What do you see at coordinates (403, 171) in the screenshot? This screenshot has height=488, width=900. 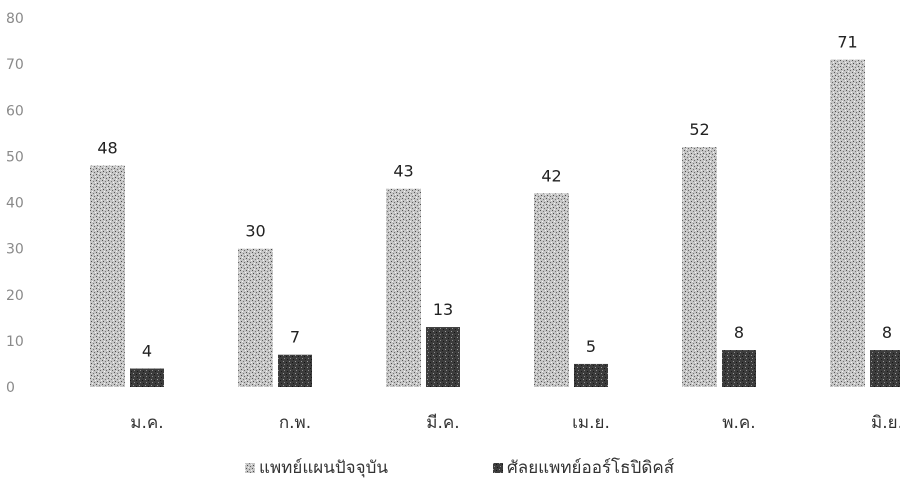 I see `data-label: 43` at bounding box center [403, 171].